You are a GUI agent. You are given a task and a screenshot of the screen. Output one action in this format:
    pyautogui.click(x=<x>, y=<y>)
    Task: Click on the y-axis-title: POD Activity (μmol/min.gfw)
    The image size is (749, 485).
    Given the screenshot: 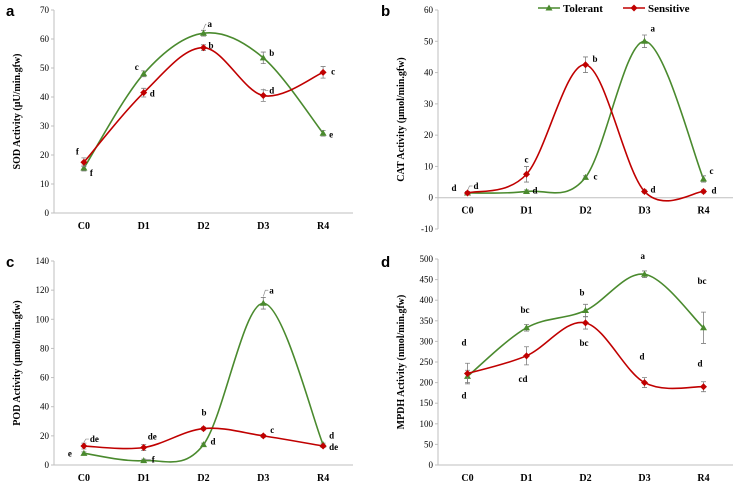 What is the action you would take?
    pyautogui.click(x=17, y=362)
    